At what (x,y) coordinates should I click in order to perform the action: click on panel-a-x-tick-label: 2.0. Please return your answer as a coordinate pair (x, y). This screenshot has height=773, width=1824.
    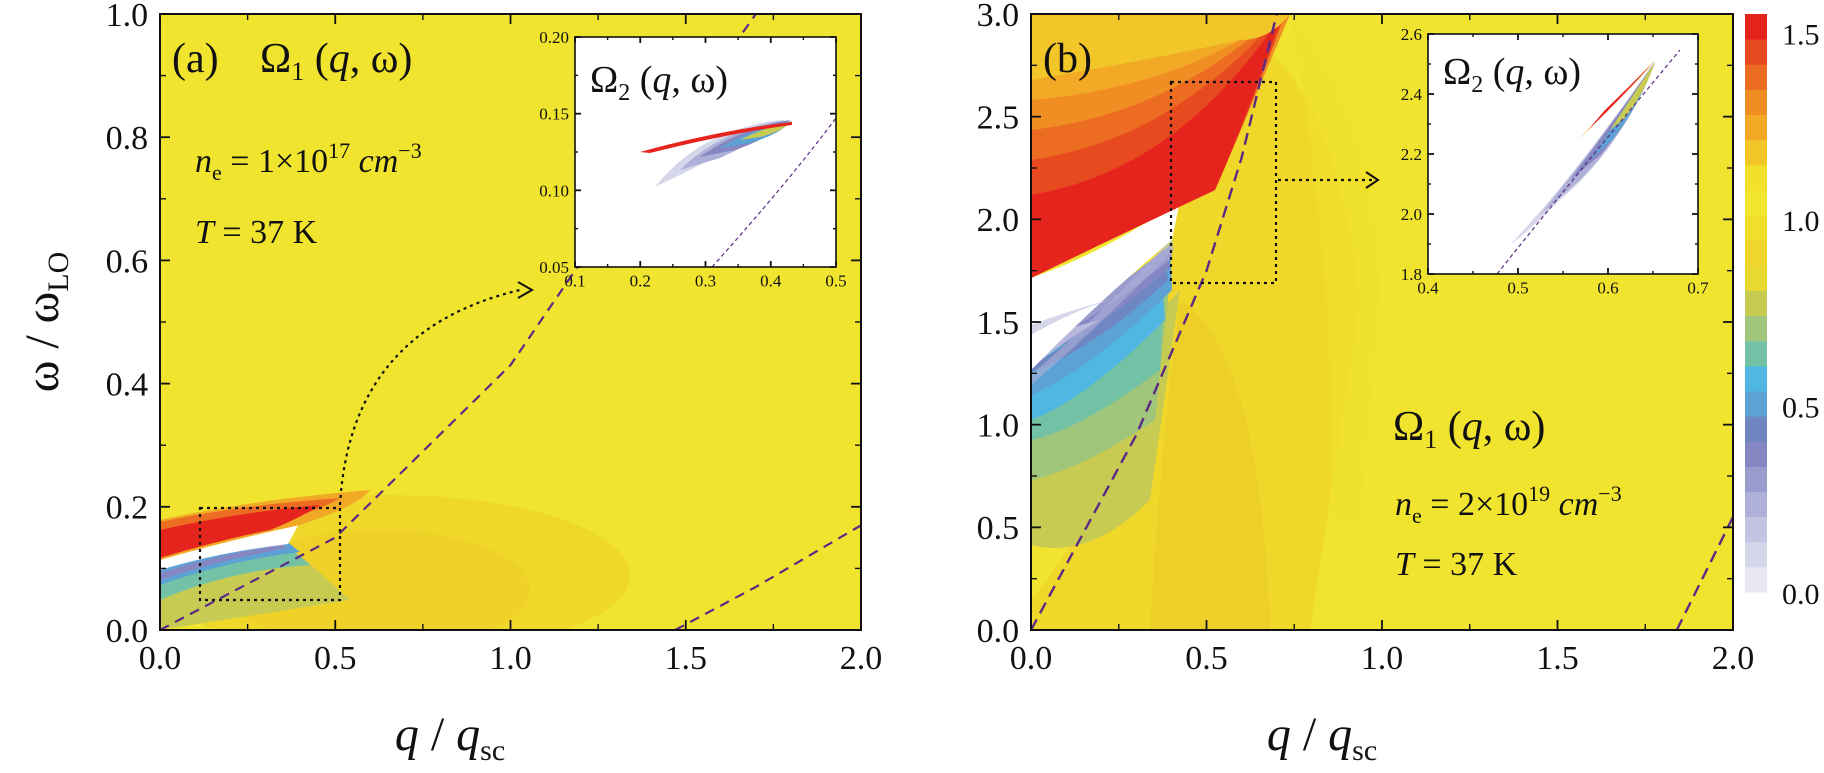
    Looking at the image, I should click on (861, 658).